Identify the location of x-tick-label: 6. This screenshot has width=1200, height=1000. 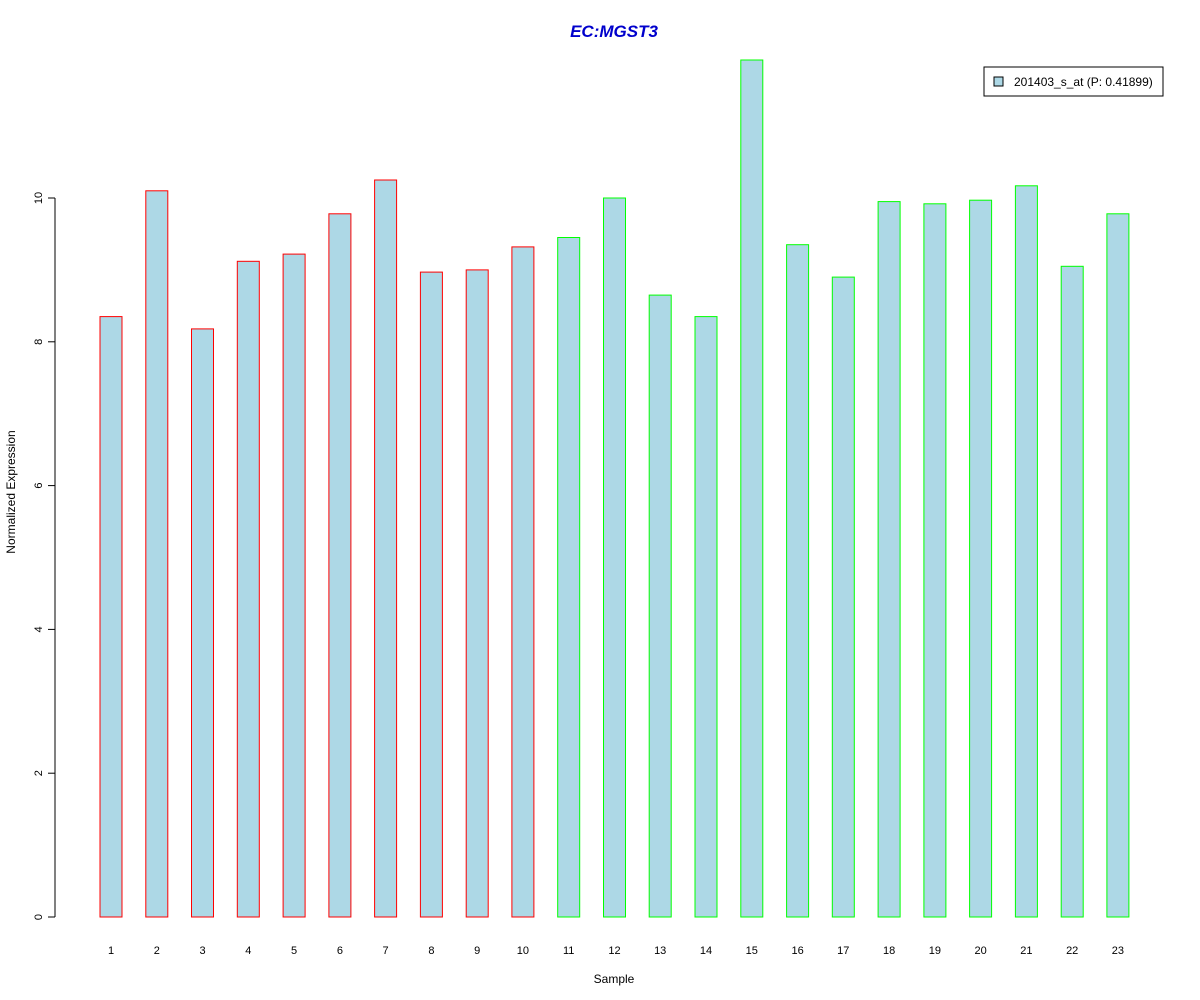
(340, 951).